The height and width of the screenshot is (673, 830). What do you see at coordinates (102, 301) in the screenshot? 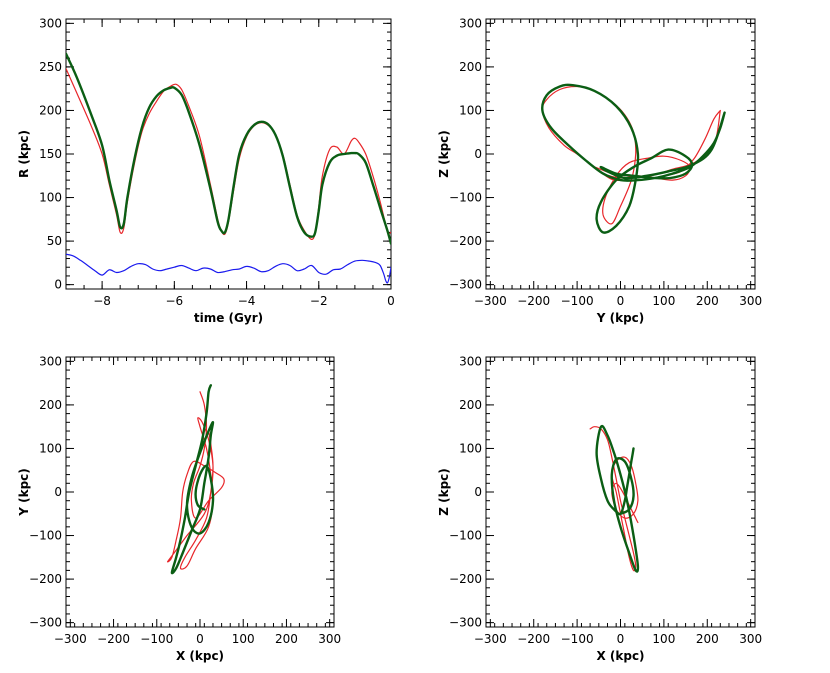
I see `x-tick-label: −8` at bounding box center [102, 301].